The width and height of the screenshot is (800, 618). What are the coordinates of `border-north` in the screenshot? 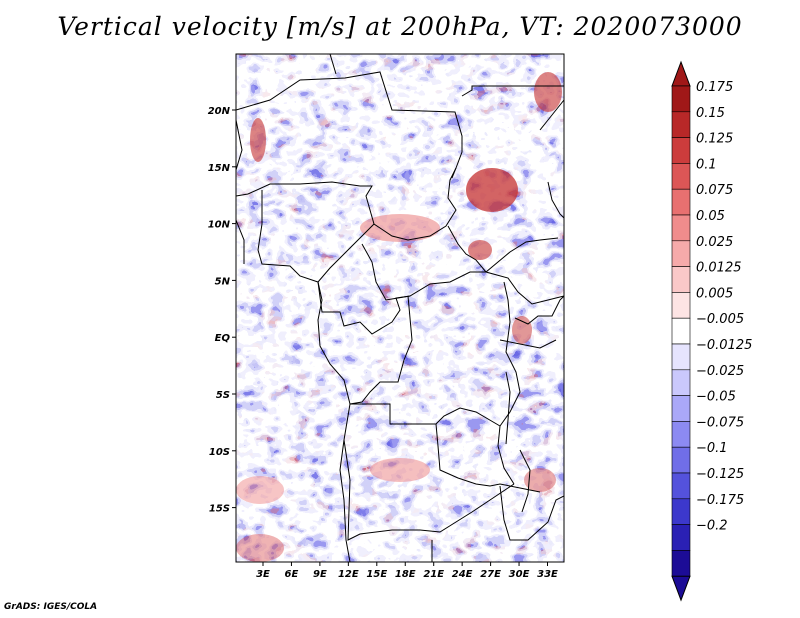 It's located at (333, 64).